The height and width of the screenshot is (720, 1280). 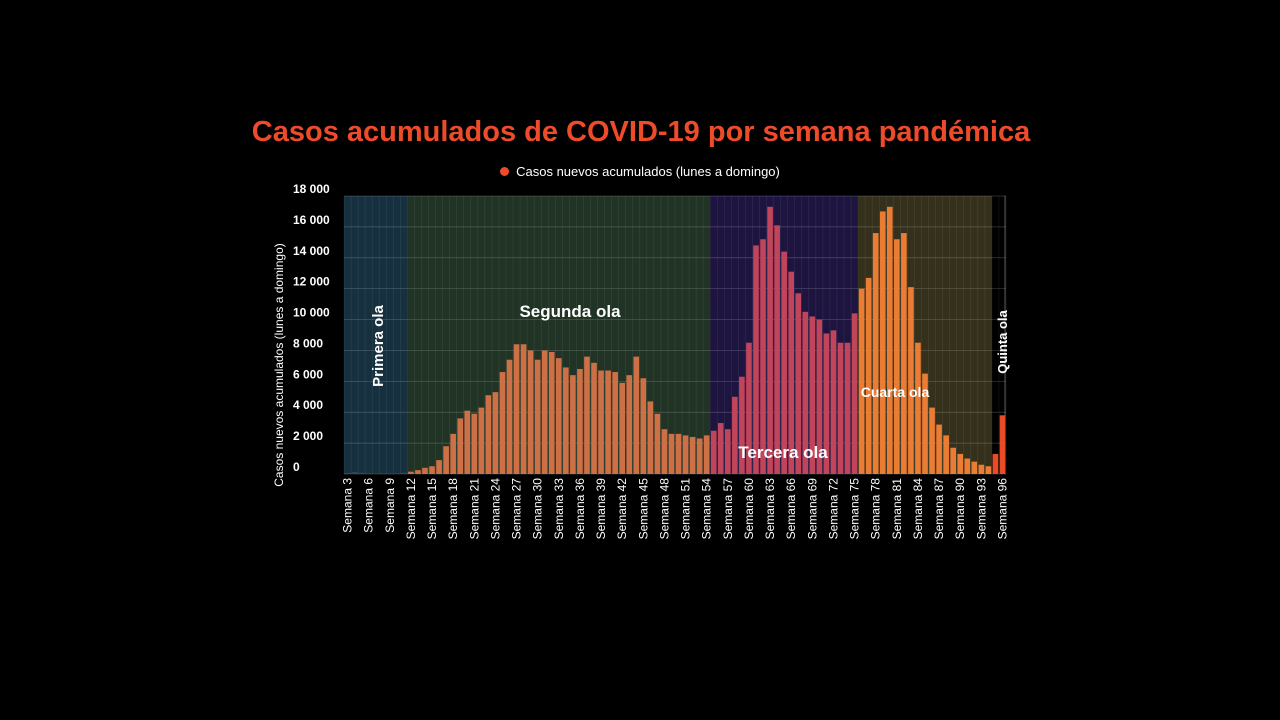 What do you see at coordinates (538, 509) in the screenshot?
I see `x-tick-label: Semana 30` at bounding box center [538, 509].